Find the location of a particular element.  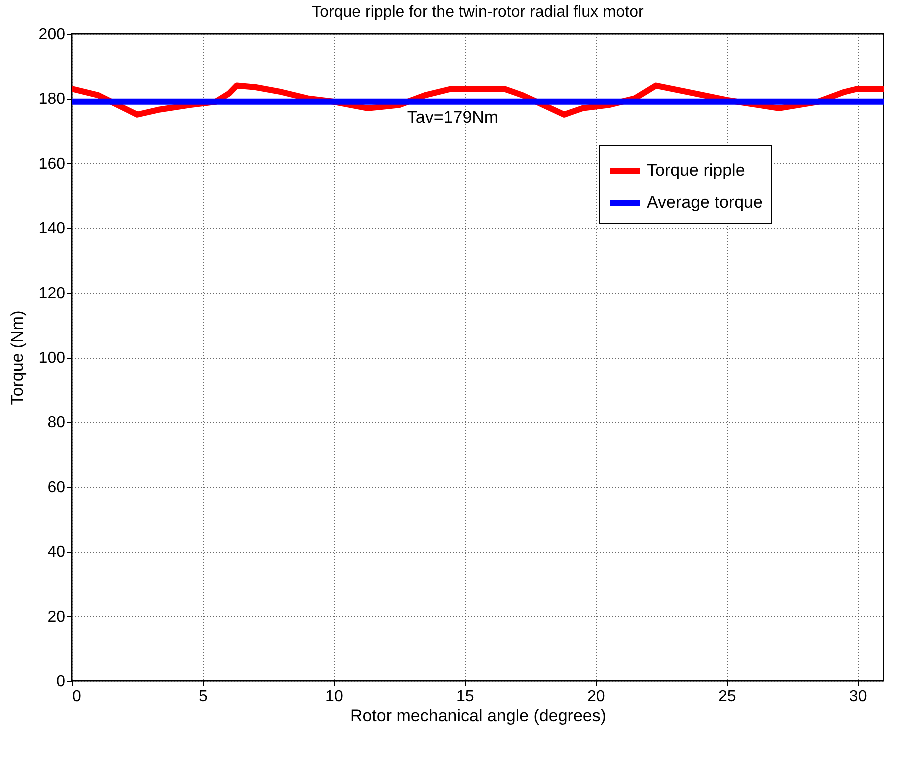

x-tick-label: 15 is located at coordinates (465, 697).